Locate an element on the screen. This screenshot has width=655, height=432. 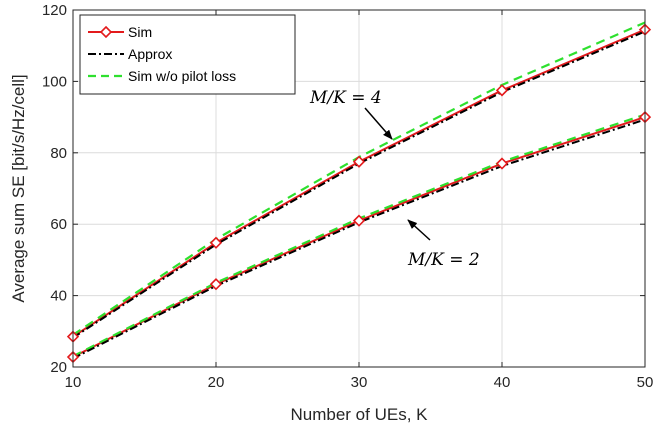
legend-marker is located at coordinates (106, 32).